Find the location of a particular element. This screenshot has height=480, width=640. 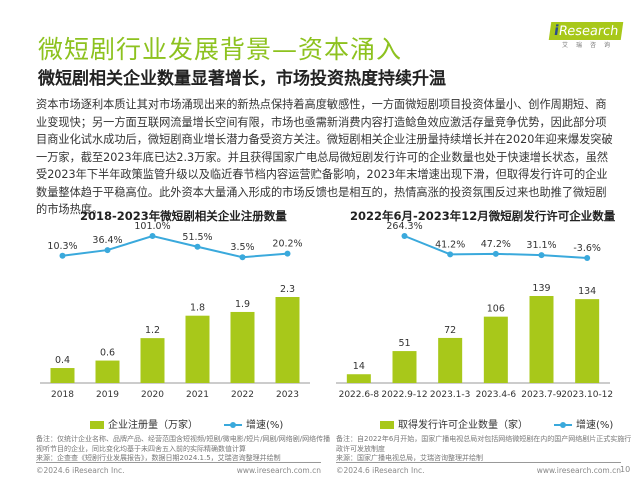

x-tick-label: 2023.1-3 is located at coordinates (450, 395).